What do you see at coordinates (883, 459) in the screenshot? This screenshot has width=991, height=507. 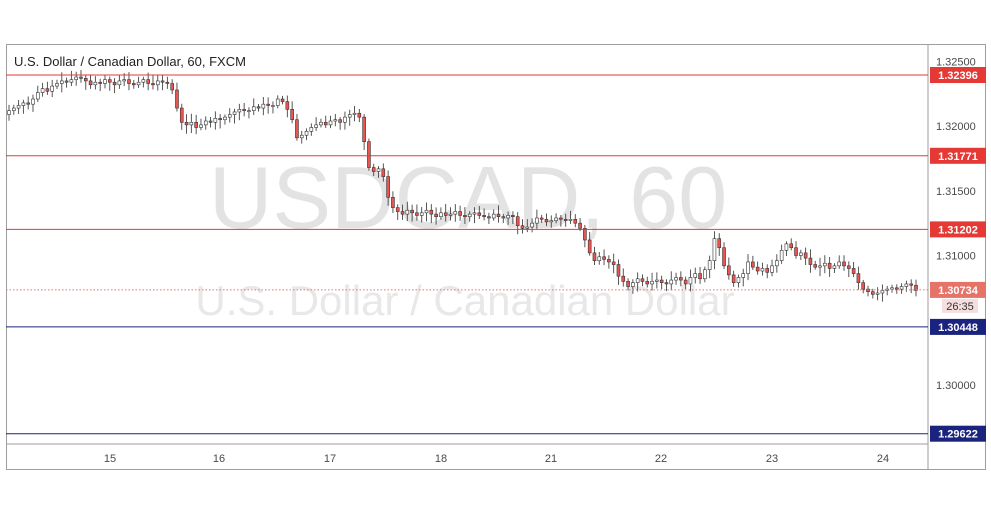 I see `x-tick-label: 24` at bounding box center [883, 459].